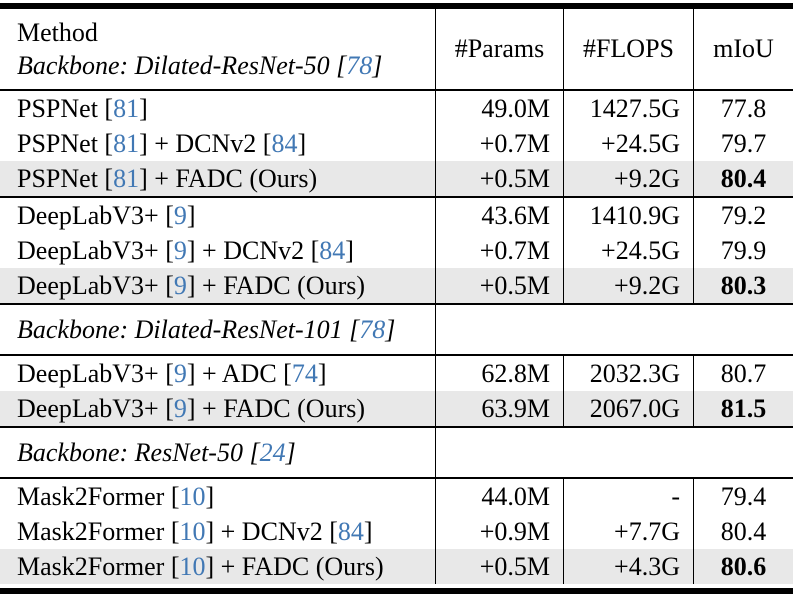  Describe the element at coordinates (396, 90) in the screenshot. I see `header-rule` at that location.